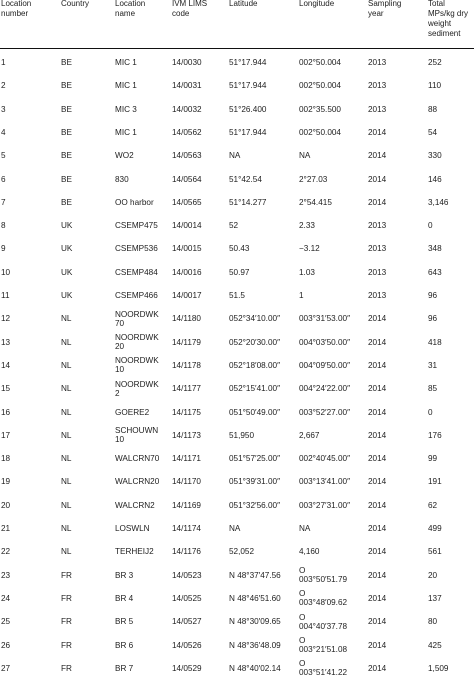 The image size is (474, 680). Describe the element at coordinates (307, 272) in the screenshot. I see `cell-longitude: 1.03` at that location.